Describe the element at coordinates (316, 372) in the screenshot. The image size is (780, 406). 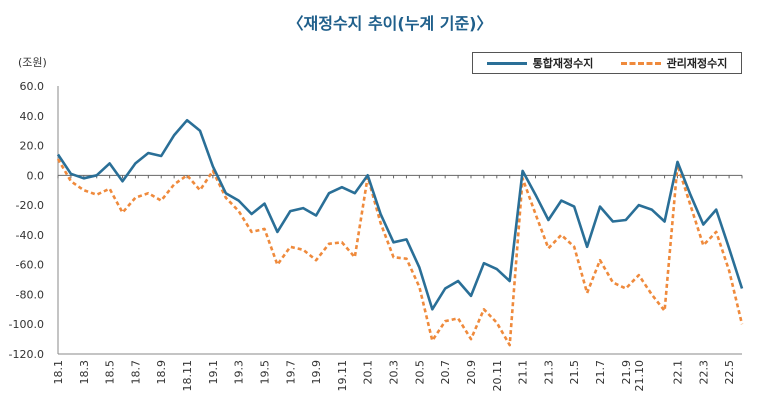
I see `x-tick-label: 19.9` at that location.